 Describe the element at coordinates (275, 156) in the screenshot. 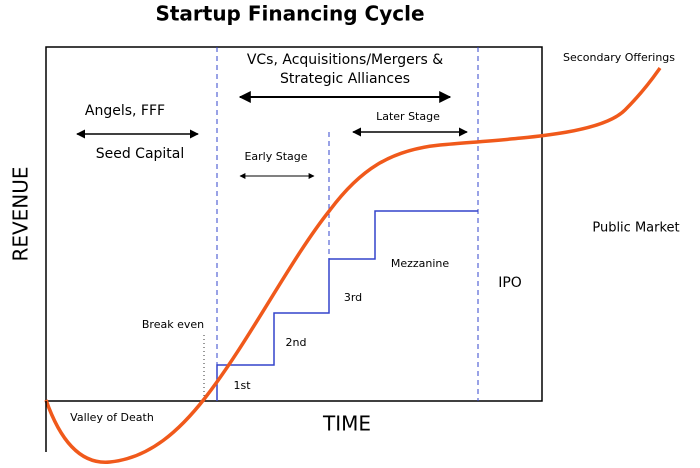

I see `label: Early Stage` at that location.